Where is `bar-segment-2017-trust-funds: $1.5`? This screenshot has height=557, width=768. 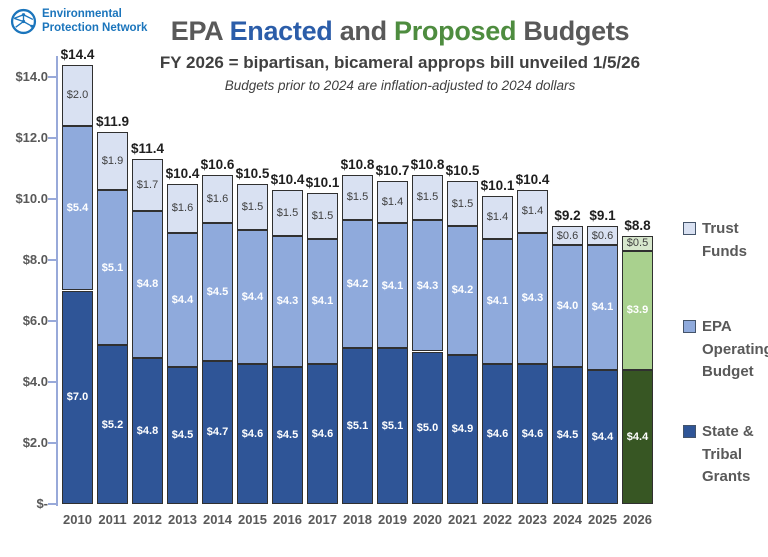
bar-segment-2017-trust-funds: $1.5 is located at coordinates (322, 215).